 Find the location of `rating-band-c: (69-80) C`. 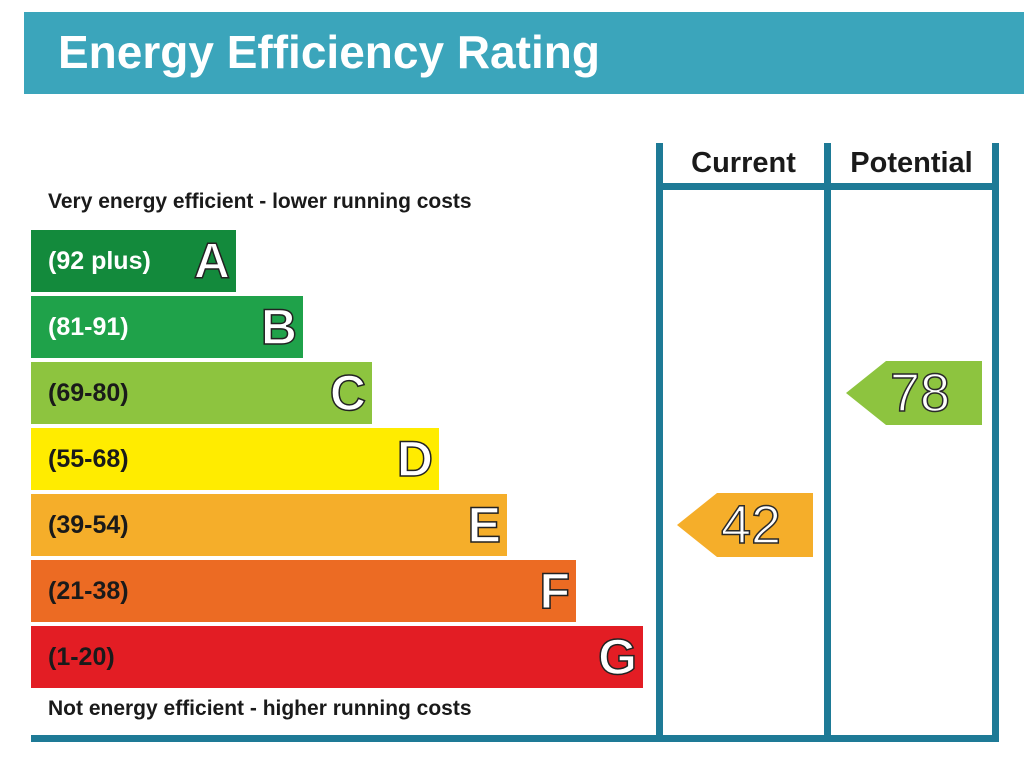

rating-band-c: (69-80) C is located at coordinates (201, 393).